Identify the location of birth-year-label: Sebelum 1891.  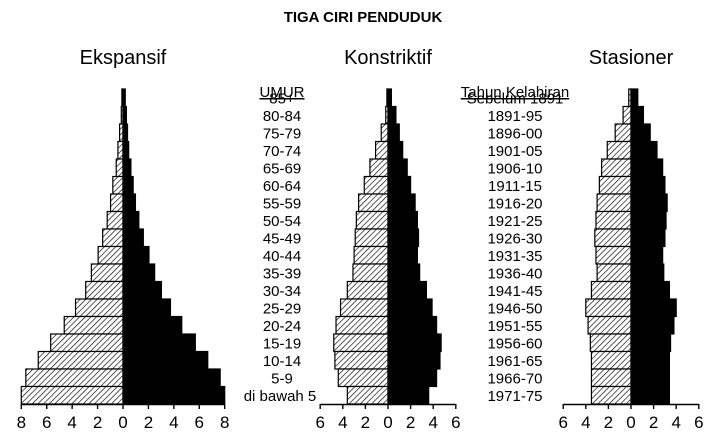
(515, 98).